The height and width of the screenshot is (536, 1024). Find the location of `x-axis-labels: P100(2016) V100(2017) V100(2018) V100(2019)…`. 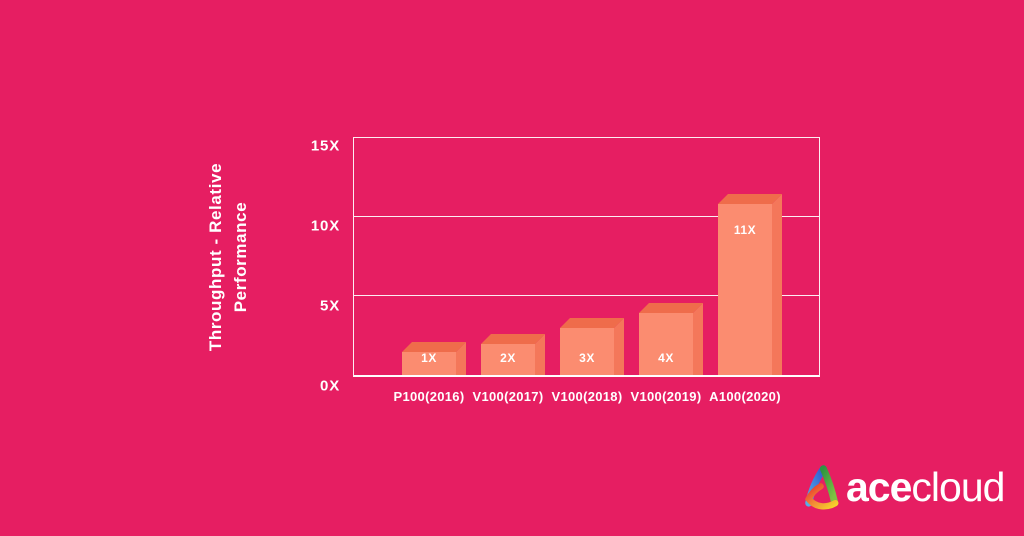

x-axis-labels: P100(2016) V100(2017) V100(2018) V100(2019)… is located at coordinates (586, 399).